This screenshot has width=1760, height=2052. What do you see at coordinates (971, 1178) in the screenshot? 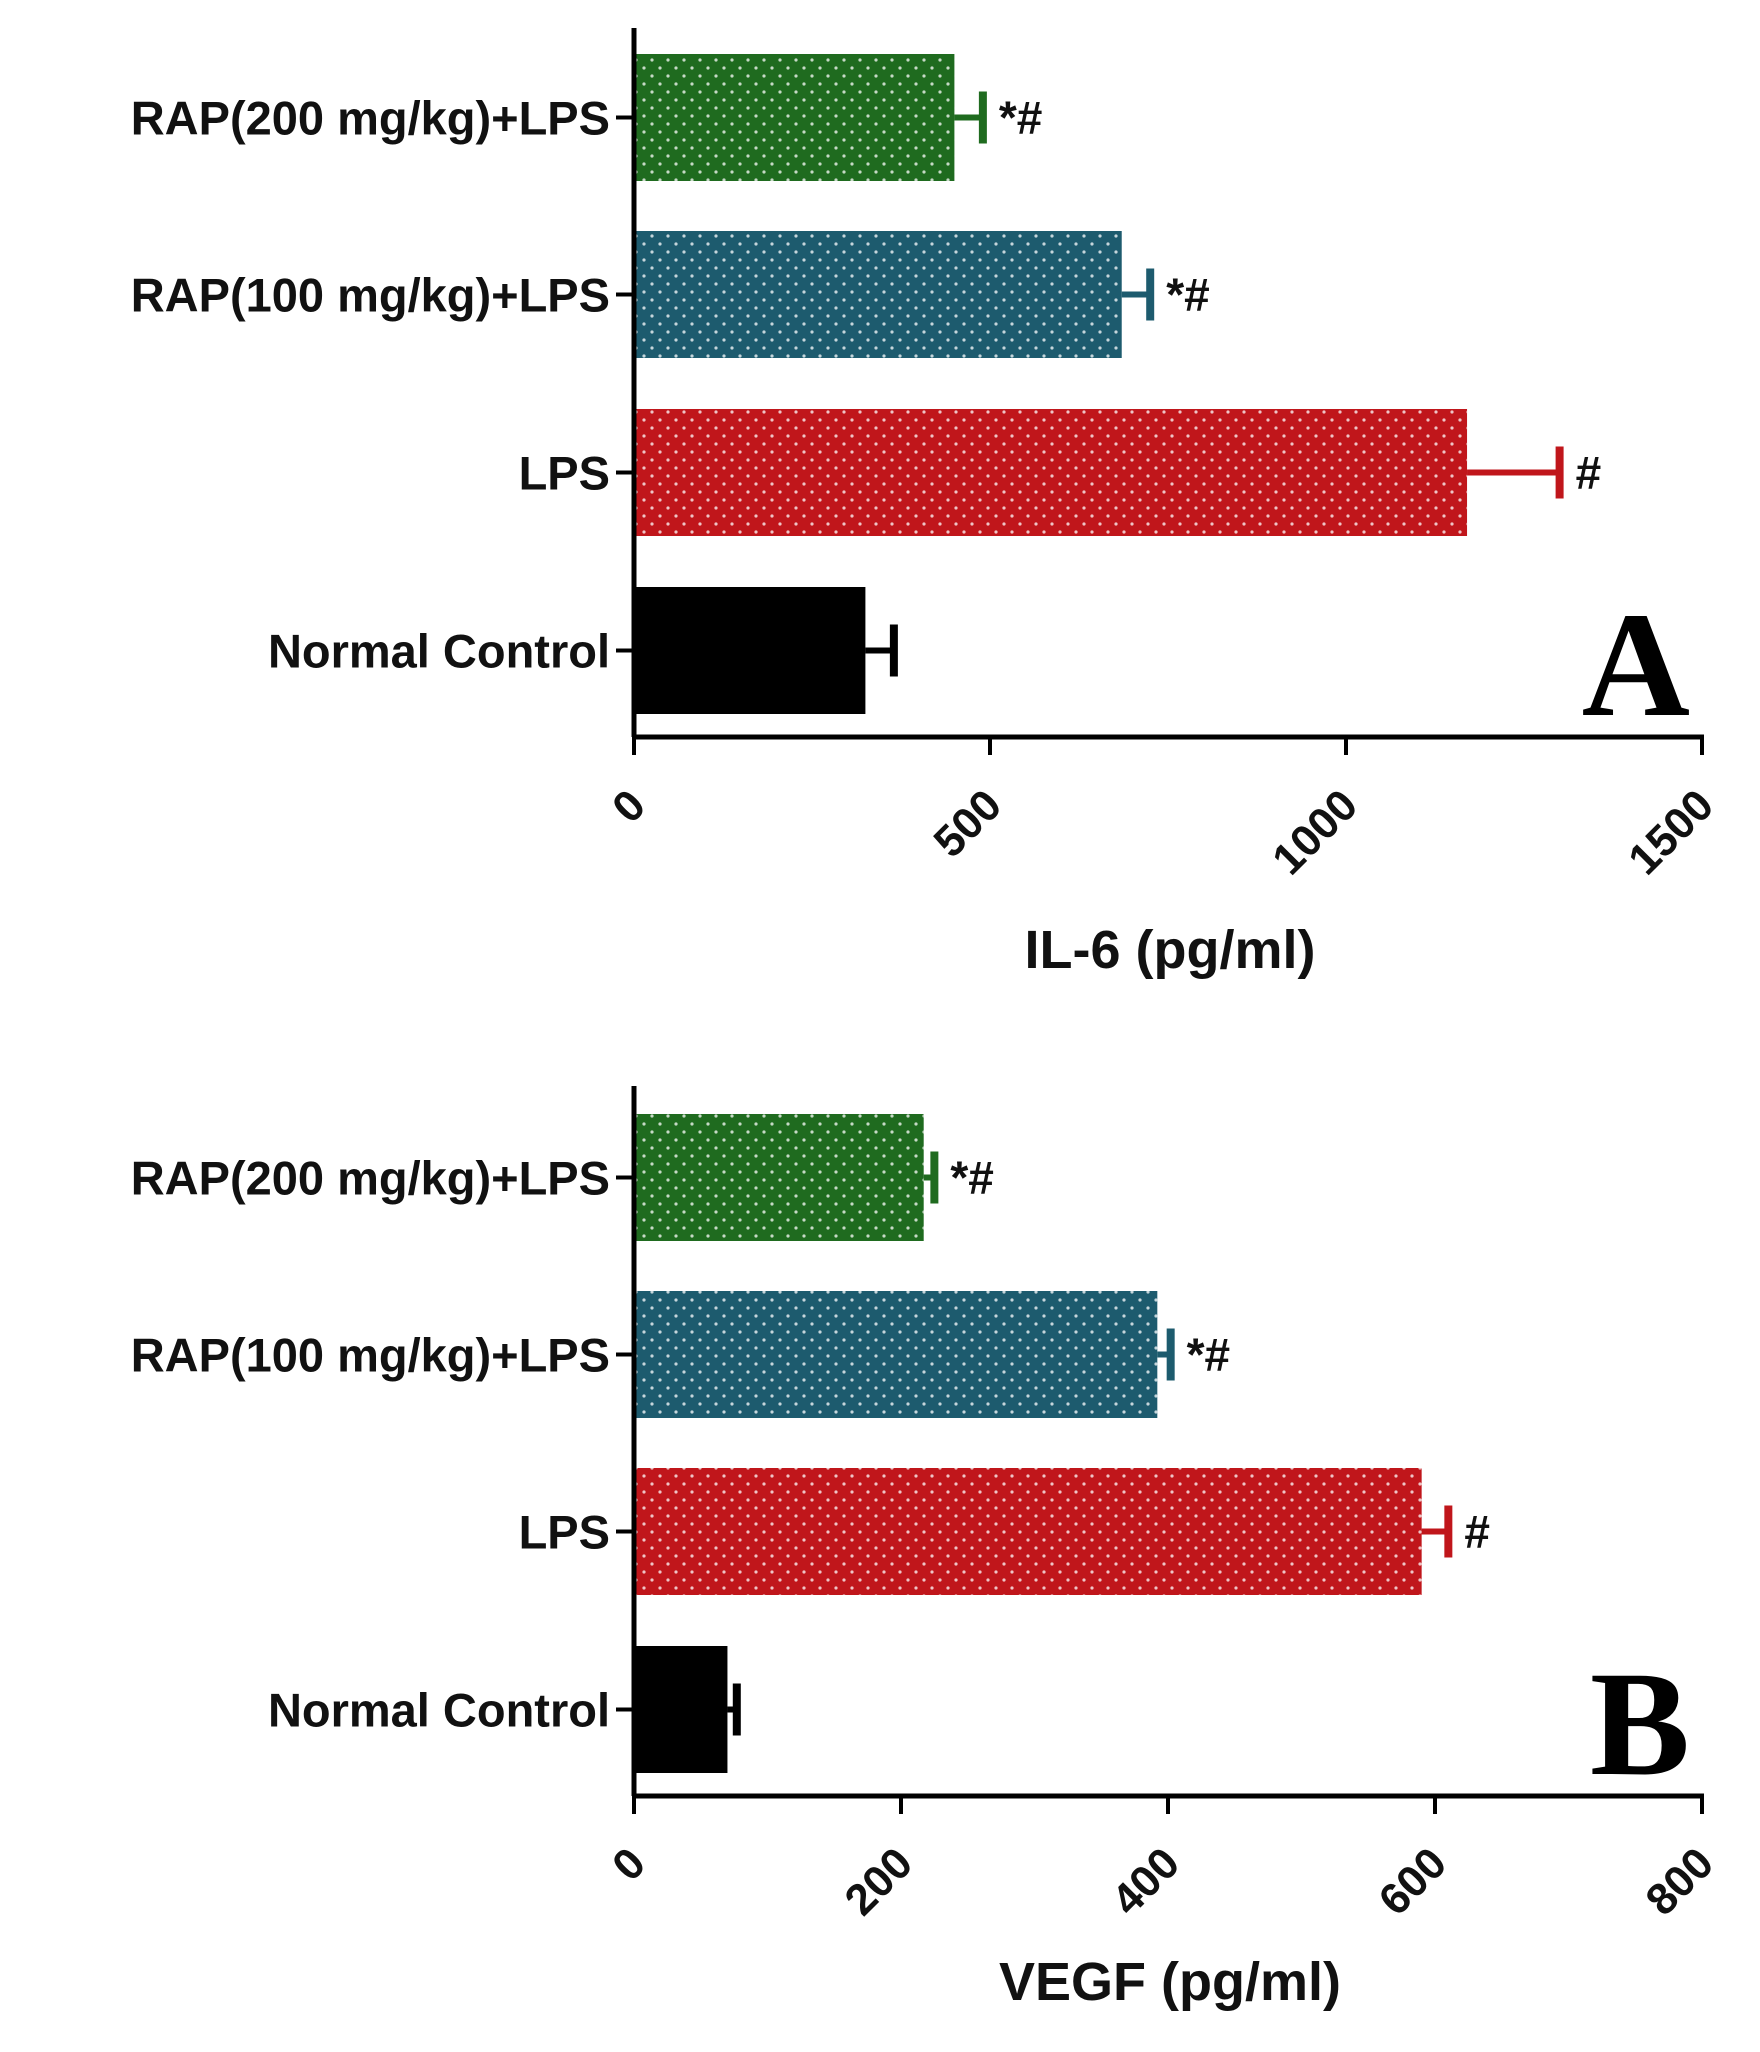
I see `panel-b-annotation-1: *#` at bounding box center [971, 1178].